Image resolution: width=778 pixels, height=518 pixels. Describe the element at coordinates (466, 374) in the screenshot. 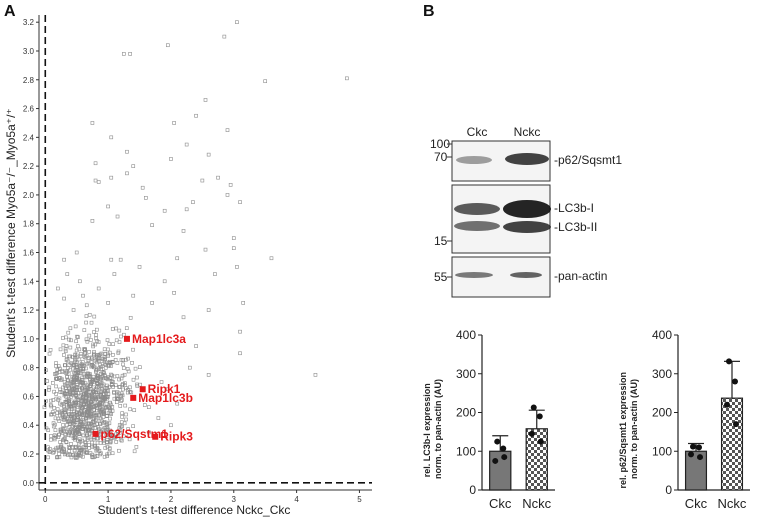

I see `bar-y-tick-label: 300` at that location.